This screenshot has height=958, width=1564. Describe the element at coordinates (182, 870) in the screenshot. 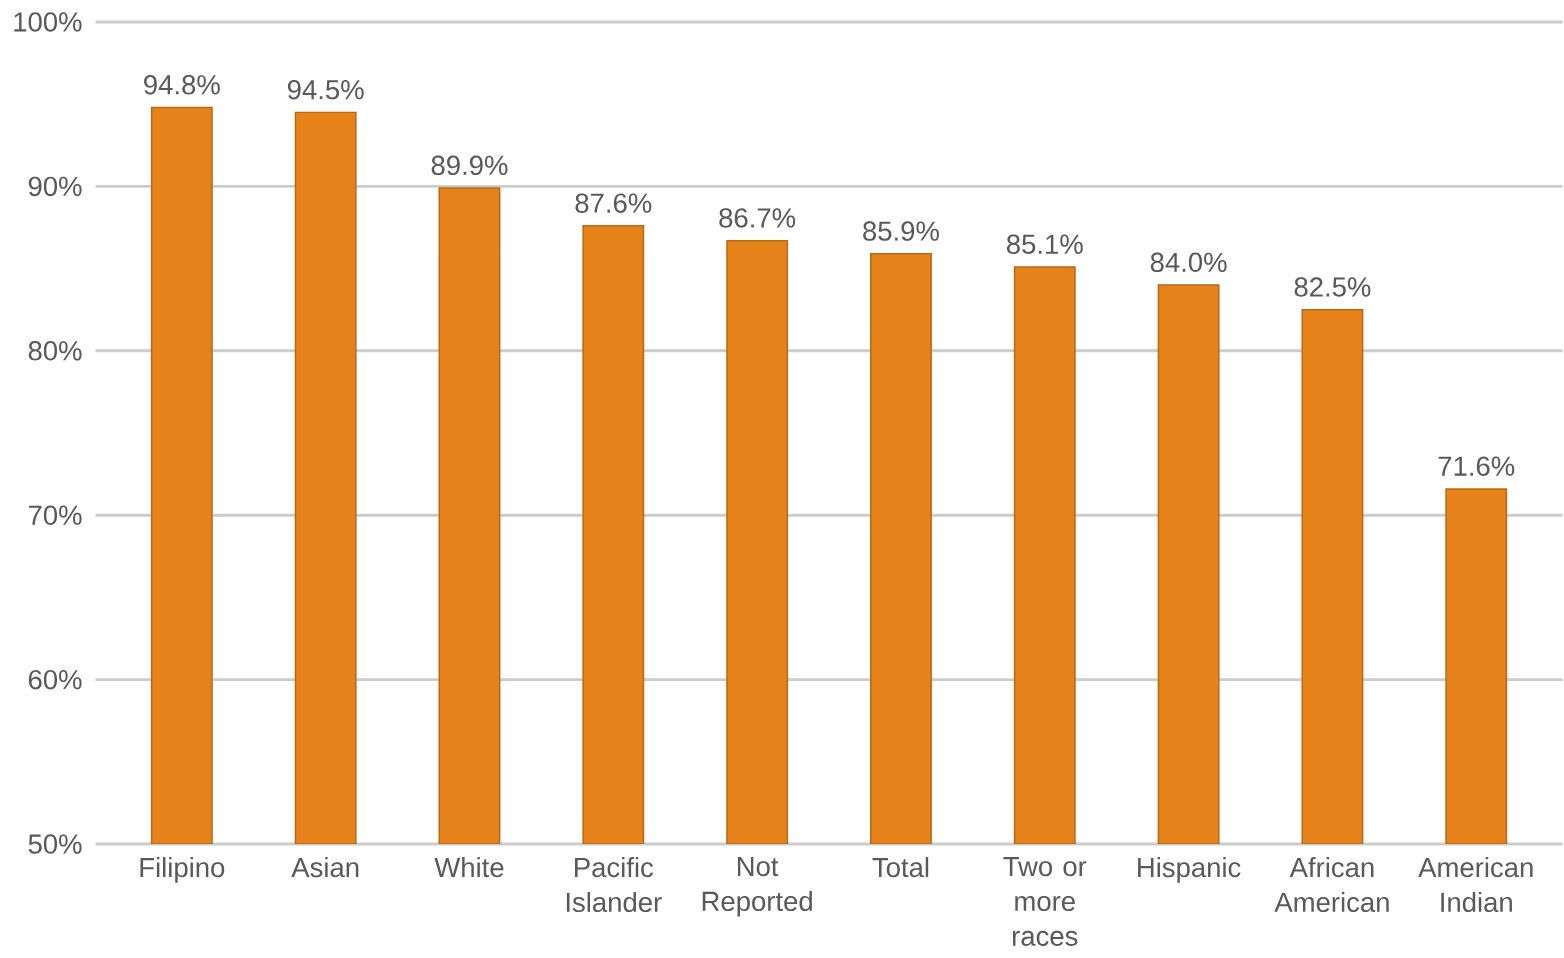

I see `x-tick-label: Filipino` at that location.